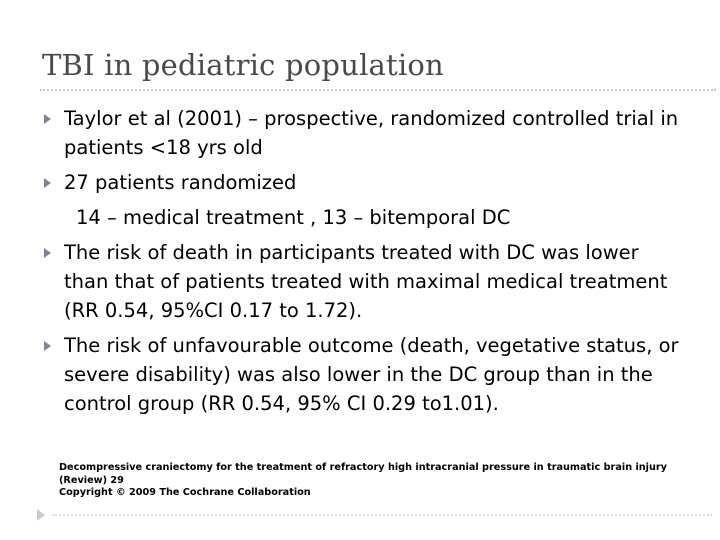 Image resolution: width=720 pixels, height=540 pixels. Describe the element at coordinates (378, 90) in the screenshot. I see `title-divider` at that location.